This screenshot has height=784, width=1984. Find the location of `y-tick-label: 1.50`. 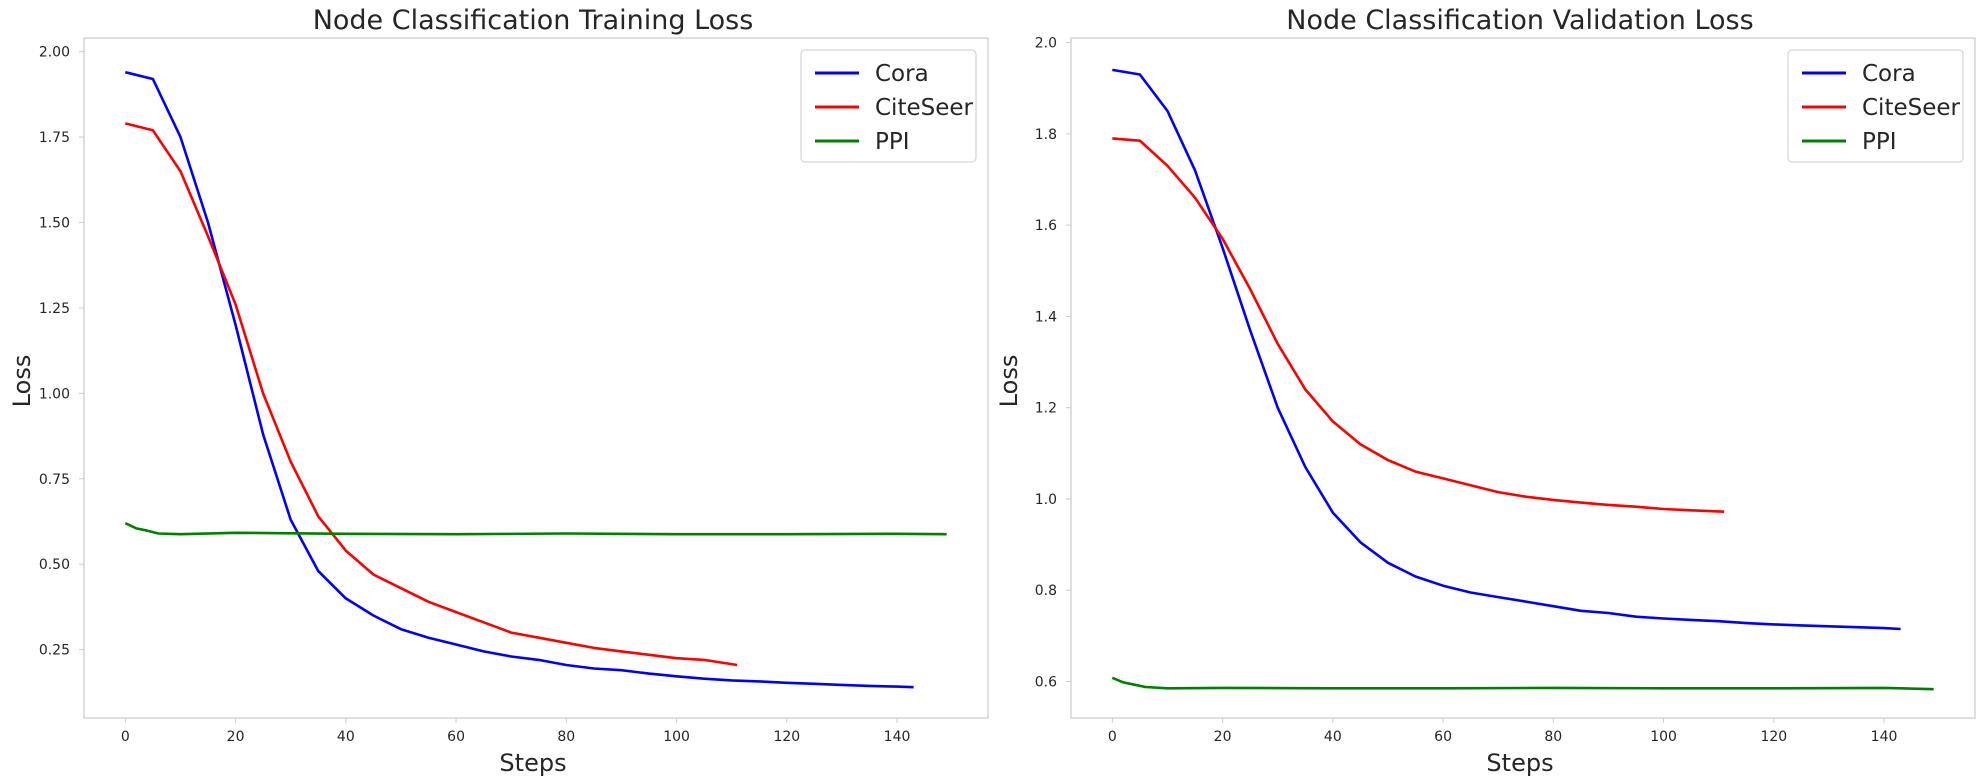

y-tick-label: 1.50 is located at coordinates (54, 224).